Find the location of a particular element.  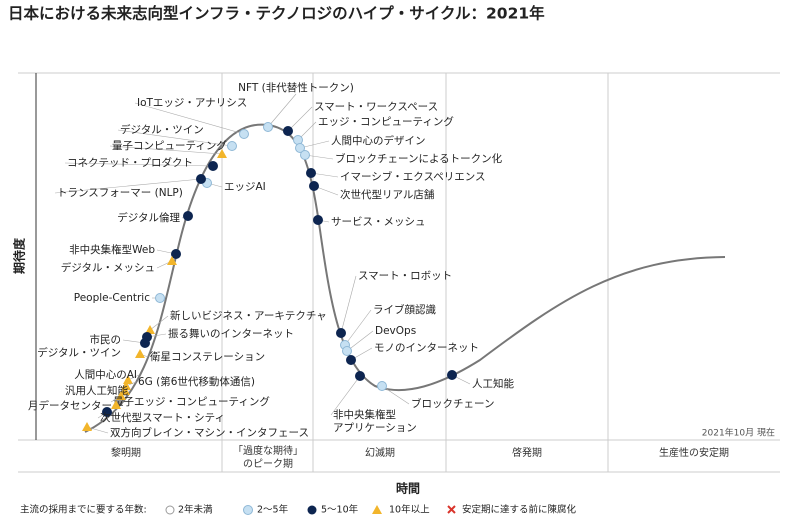

tech-label: スマート・ロボット is located at coordinates (405, 276).